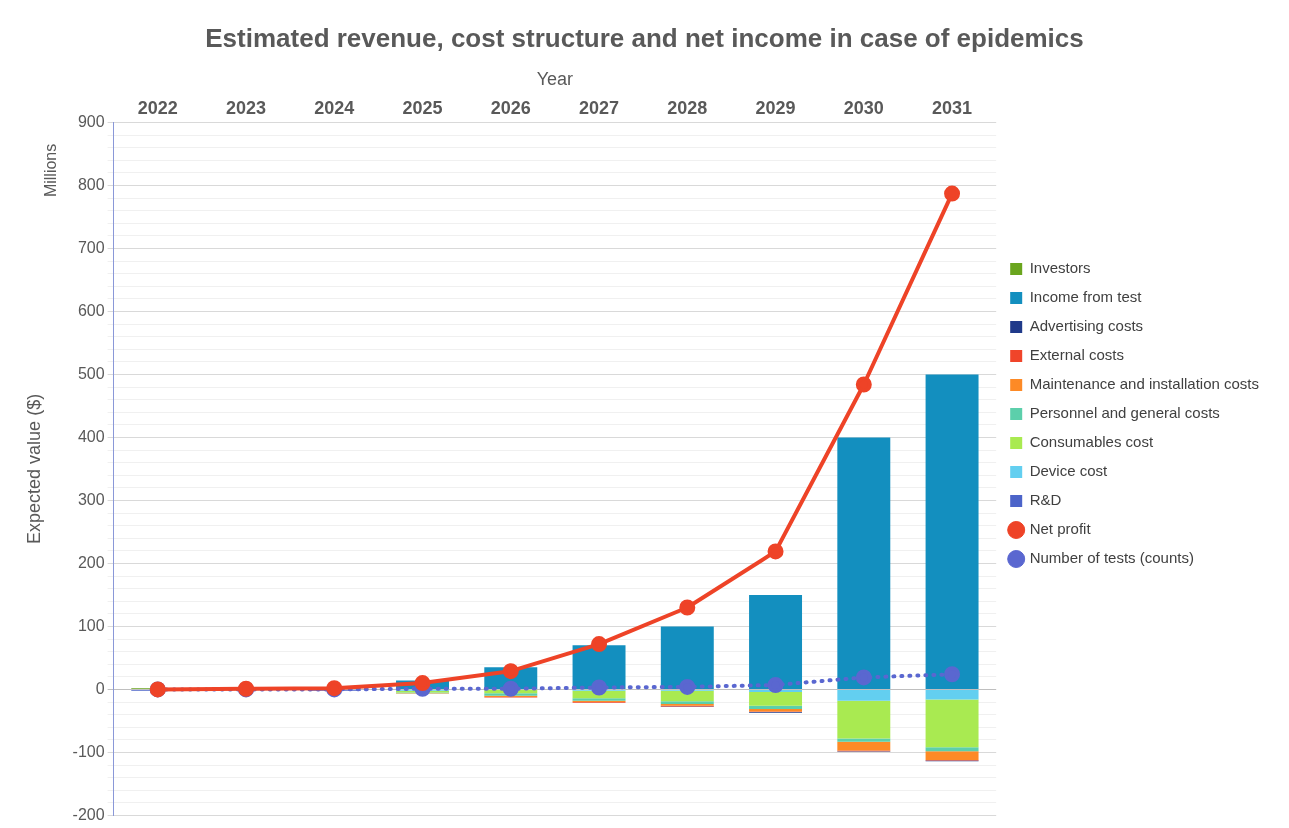 The width and height of the screenshot is (1289, 828). I want to click on legend-label: R&D, so click(1045, 500).